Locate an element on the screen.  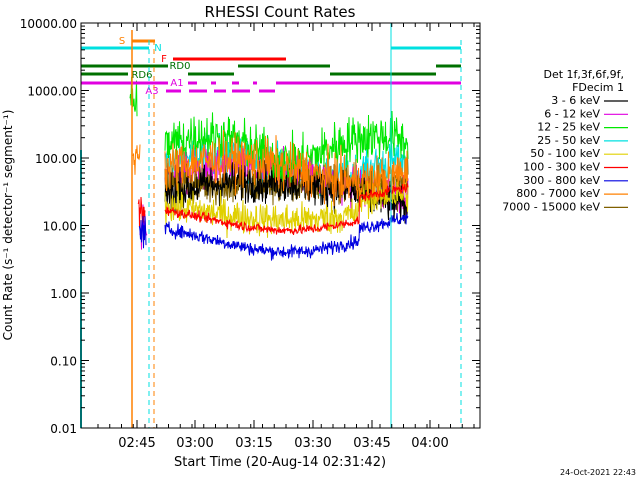
legend-header-1: Det 1f,3f,6f,9f, is located at coordinates (583, 74).